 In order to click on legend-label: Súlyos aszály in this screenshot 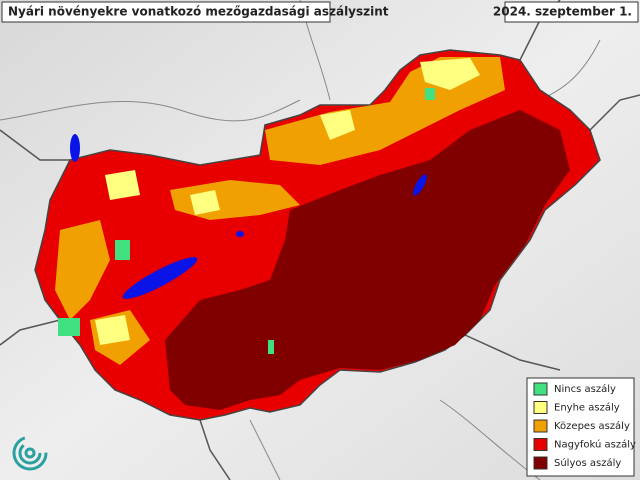, I will do `click(587, 463)`.